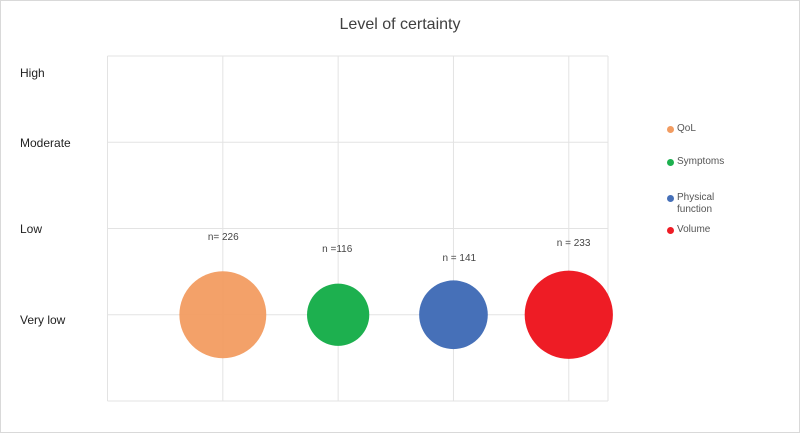 The height and width of the screenshot is (433, 800). Describe the element at coordinates (707, 162) in the screenshot. I see `legend-item-symptoms: Symptoms` at that location.